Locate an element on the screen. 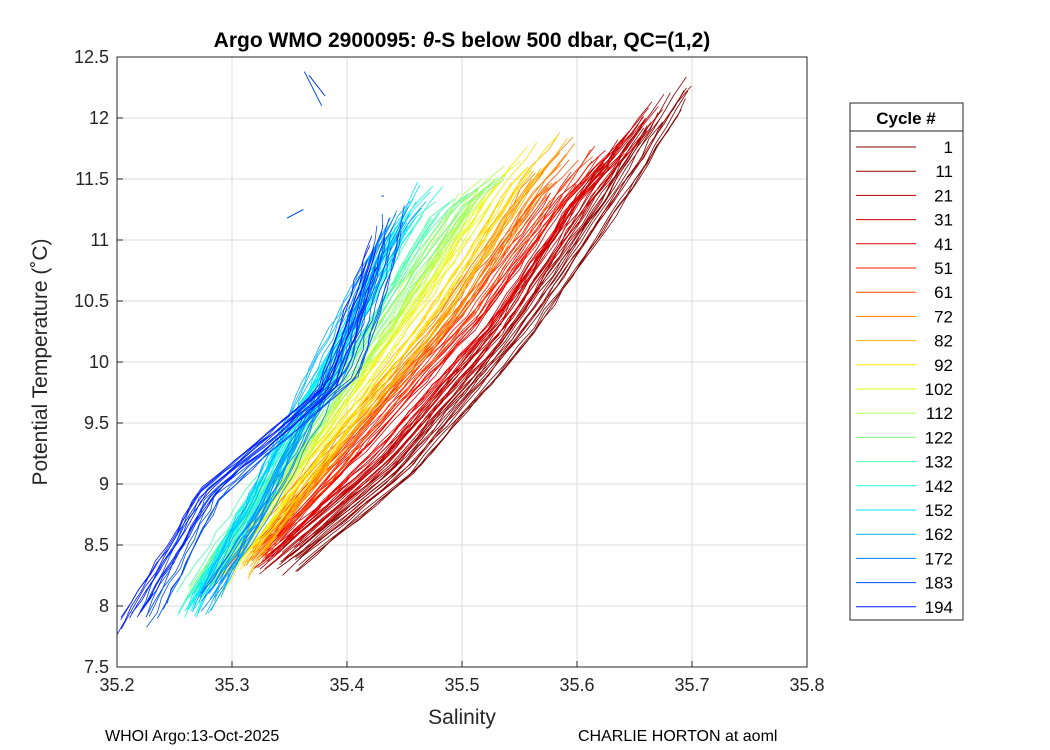 This screenshot has width=1050, height=750. y-tick-label: 9 is located at coordinates (104, 484).